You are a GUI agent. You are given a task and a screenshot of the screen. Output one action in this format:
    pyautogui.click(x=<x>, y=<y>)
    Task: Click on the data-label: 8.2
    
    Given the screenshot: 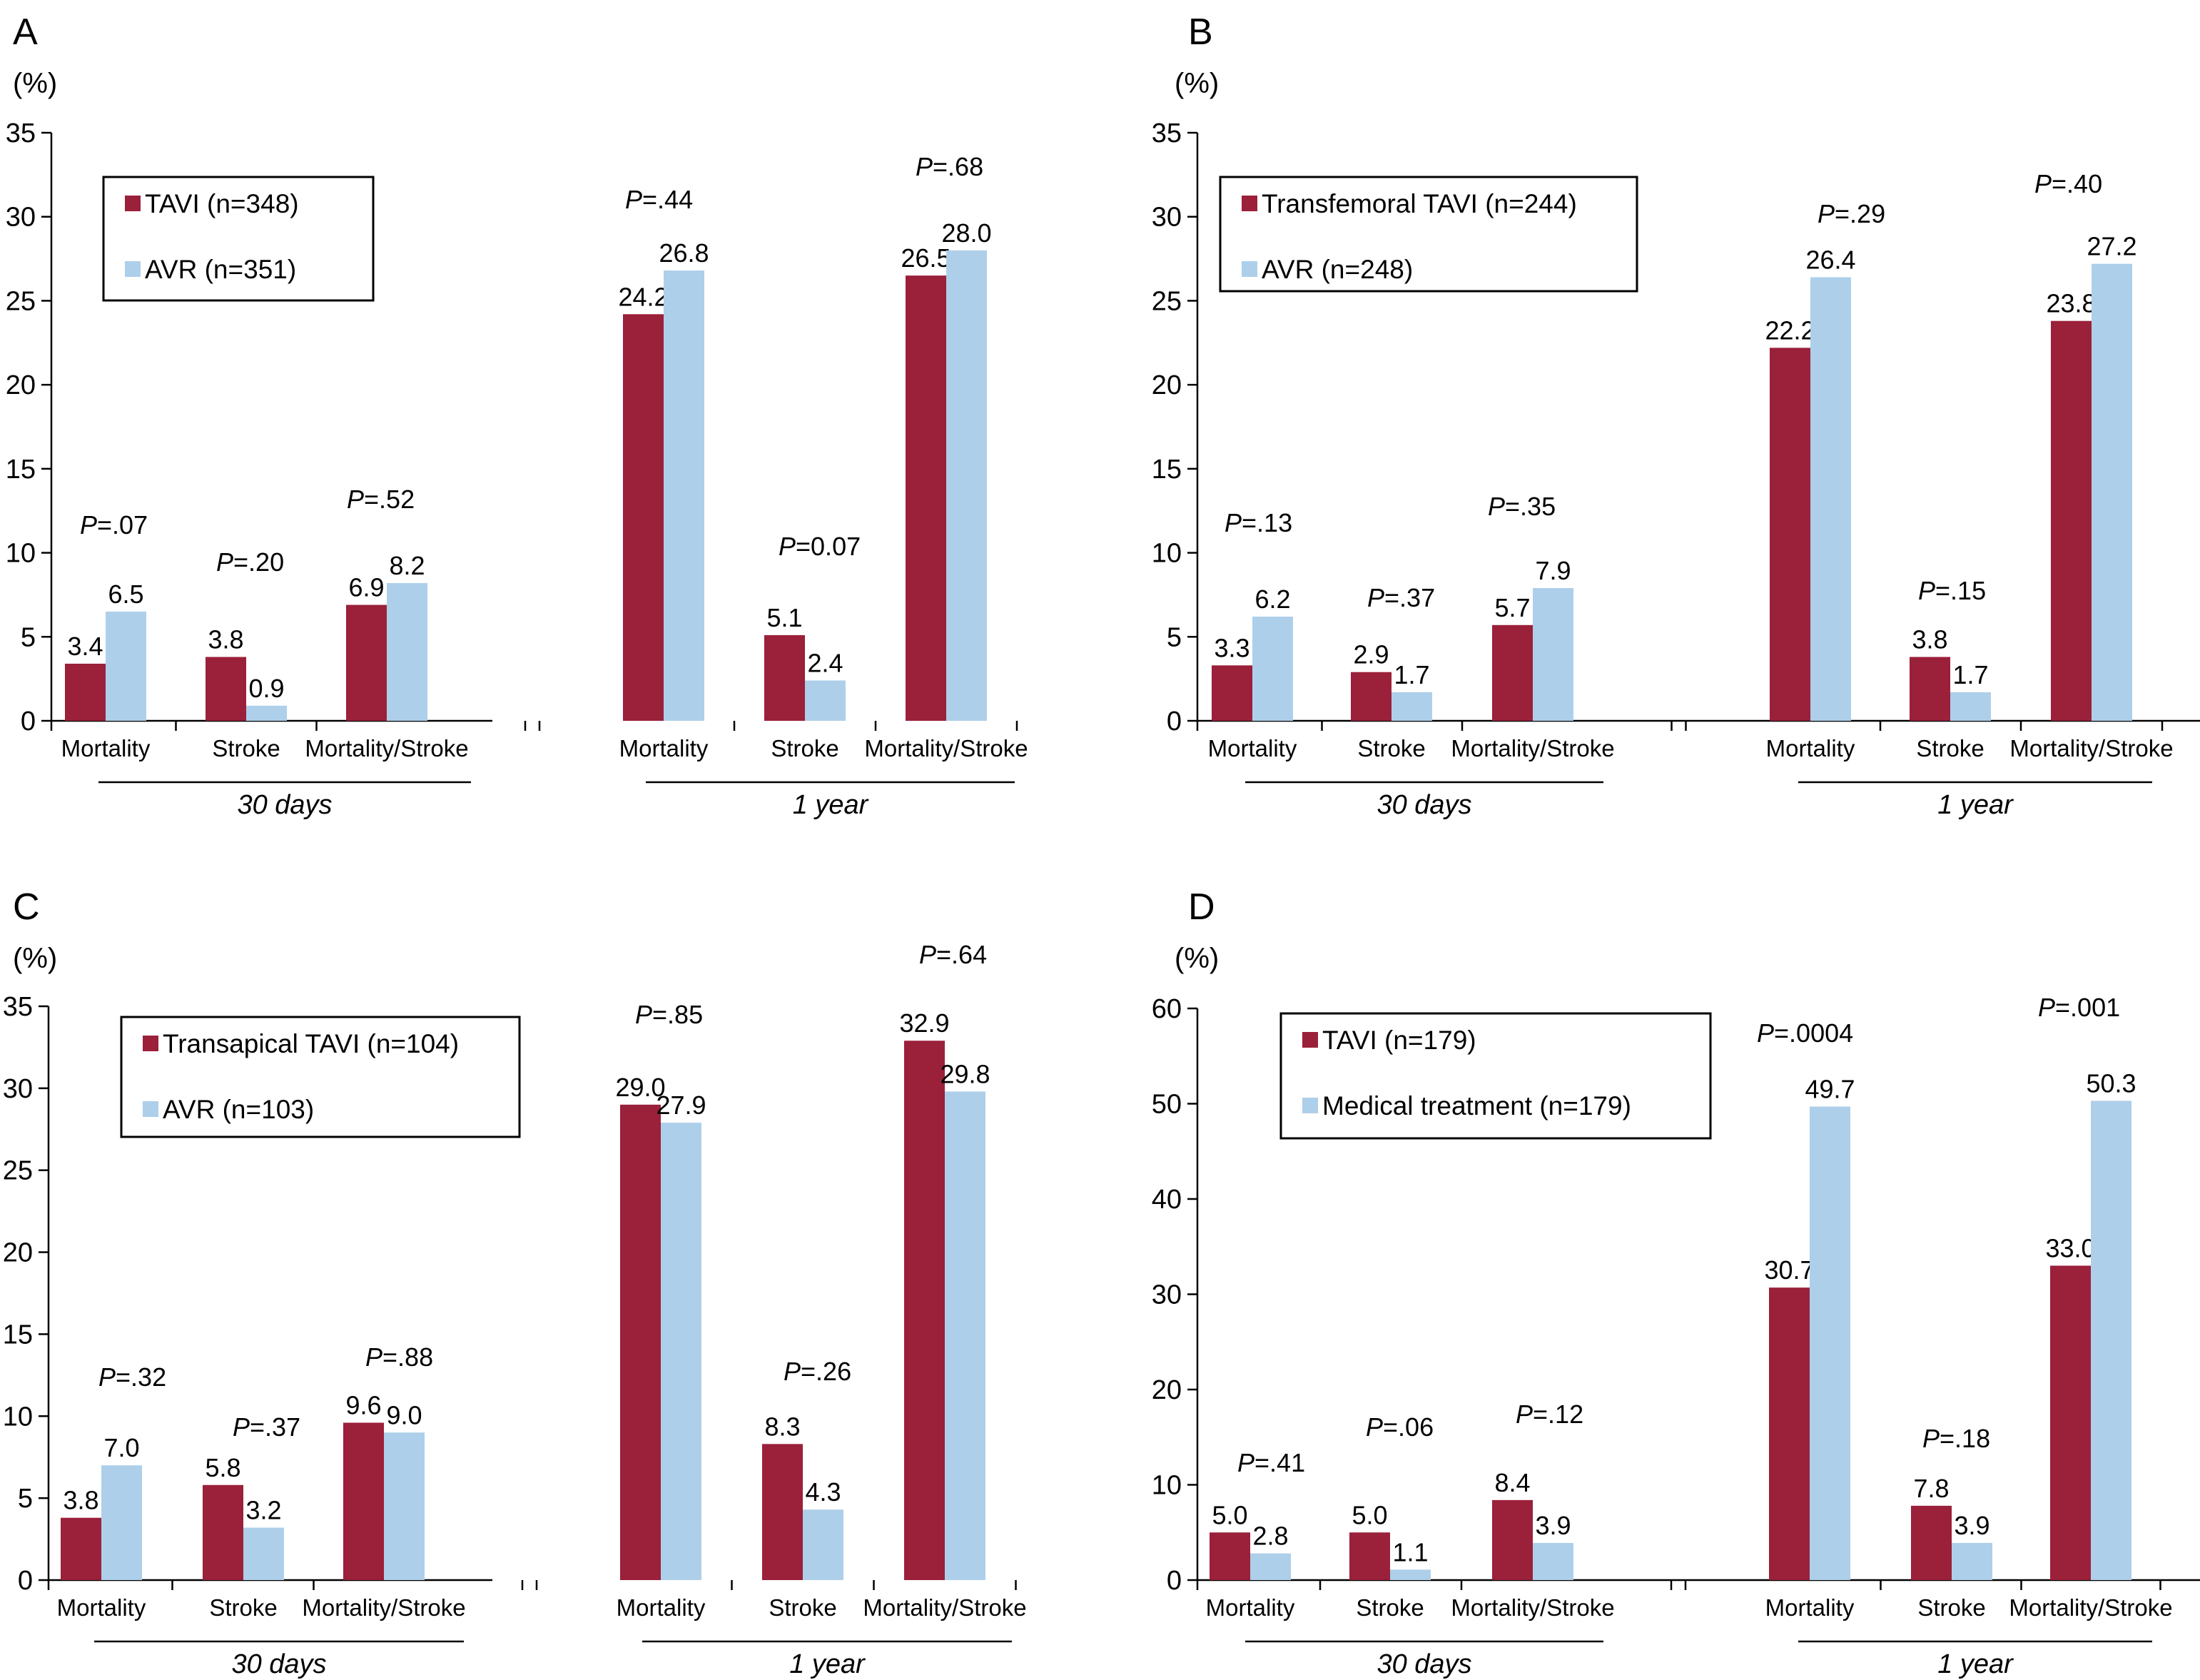 What is the action you would take?
    pyautogui.click(x=407, y=565)
    